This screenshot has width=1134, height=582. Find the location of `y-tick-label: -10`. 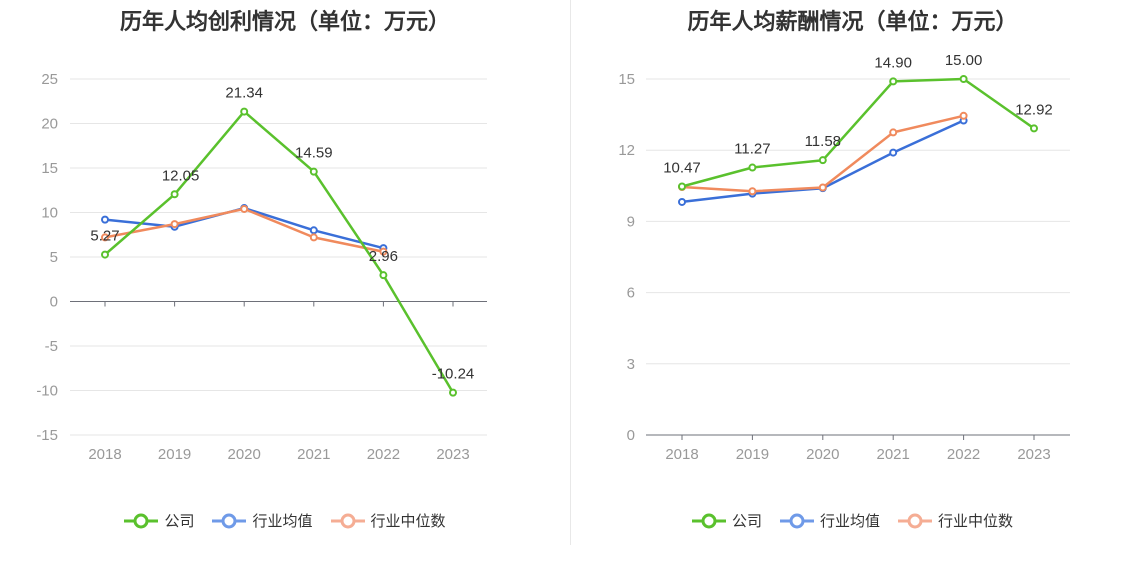

y-tick-label: -10 is located at coordinates (47, 391).